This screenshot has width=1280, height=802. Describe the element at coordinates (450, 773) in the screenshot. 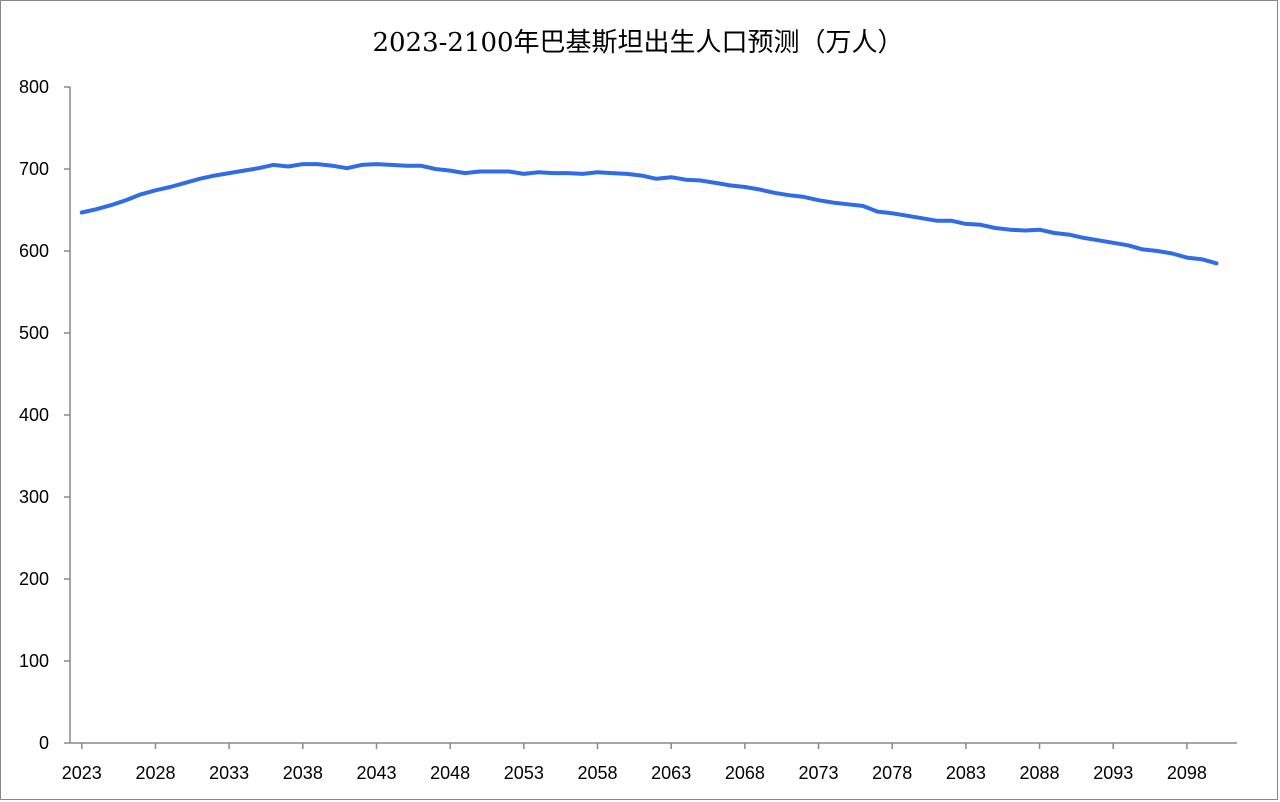

I see `x-tick-label: 2048` at that location.